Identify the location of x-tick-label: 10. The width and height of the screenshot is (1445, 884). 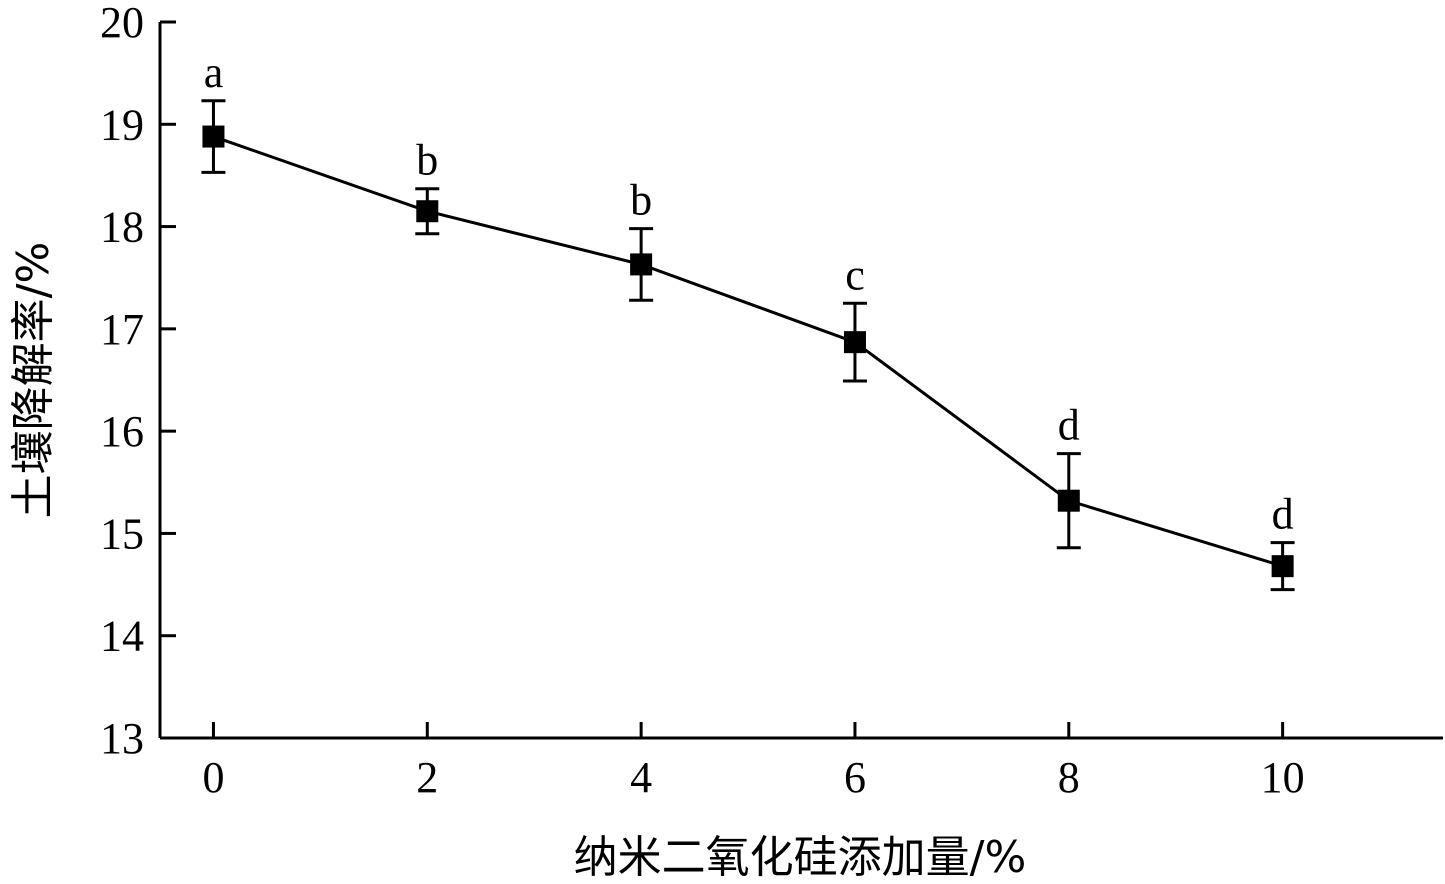
(1283, 777).